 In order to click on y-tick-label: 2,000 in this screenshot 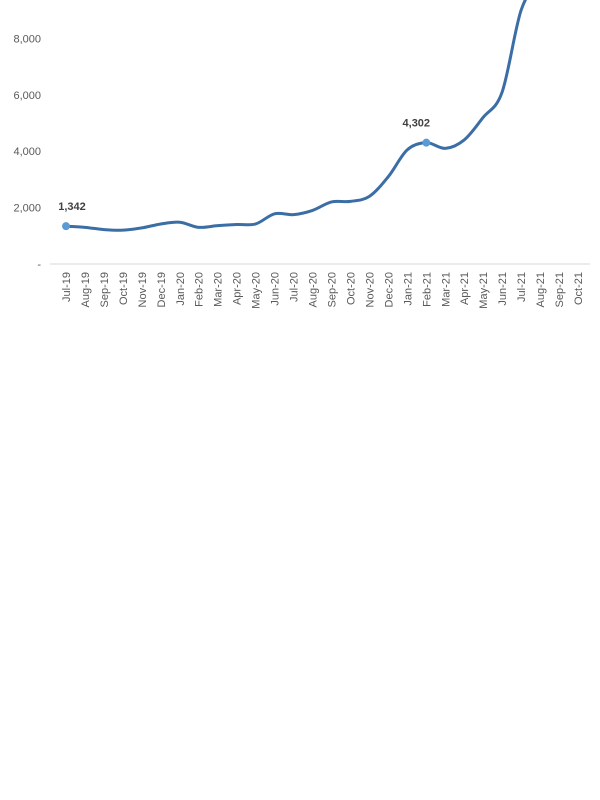, I will do `click(27, 209)`.